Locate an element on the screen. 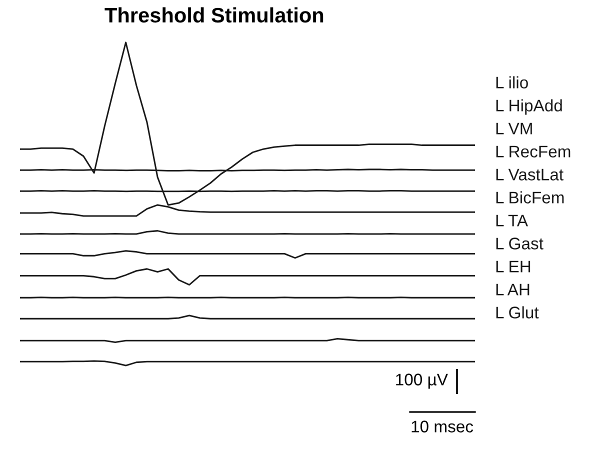 The image size is (604, 454). text: L AH is located at coordinates (513, 290).